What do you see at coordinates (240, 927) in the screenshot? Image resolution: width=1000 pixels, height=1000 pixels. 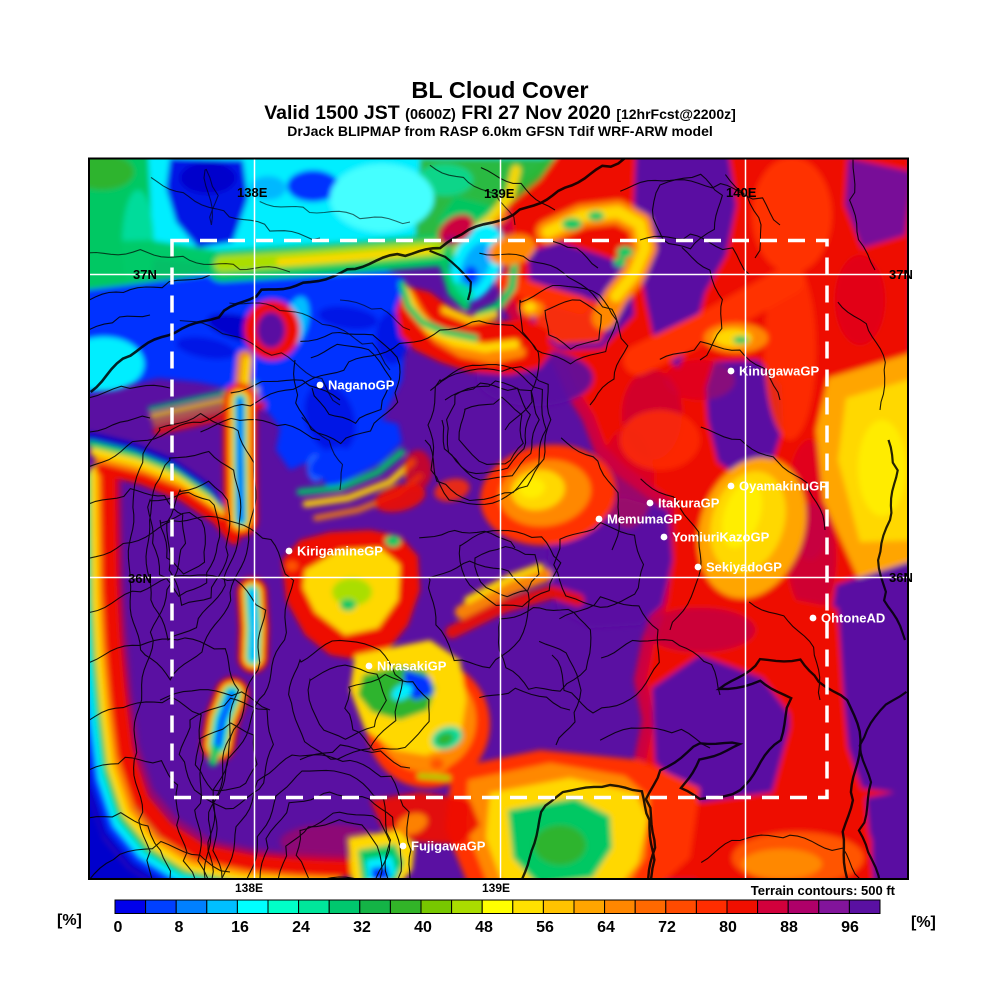 I see `svg-text: 16` at bounding box center [240, 927].